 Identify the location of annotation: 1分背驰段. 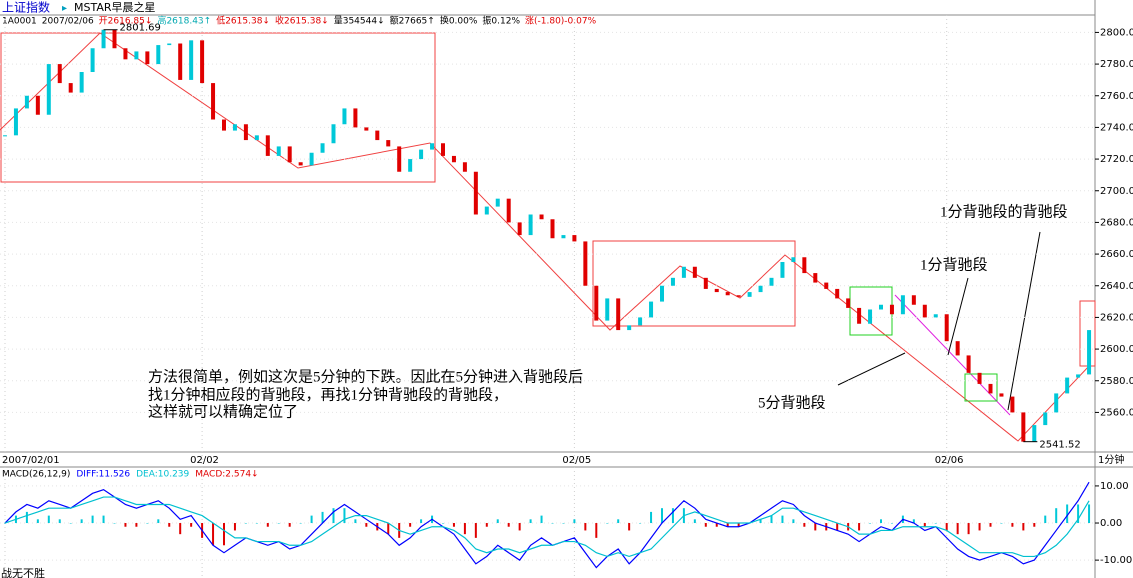
(954, 264).